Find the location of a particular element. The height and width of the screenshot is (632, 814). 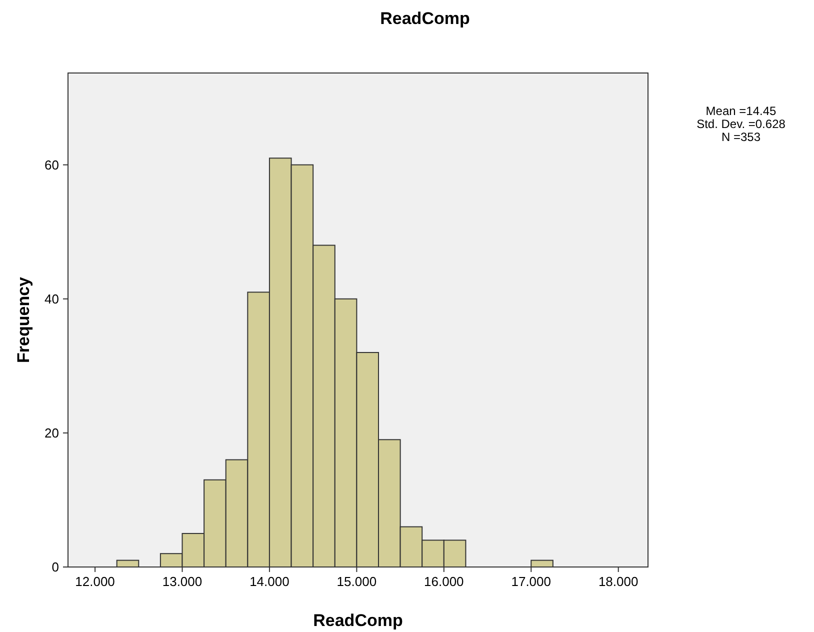

y-tick-label: 40 is located at coordinates (51, 298).